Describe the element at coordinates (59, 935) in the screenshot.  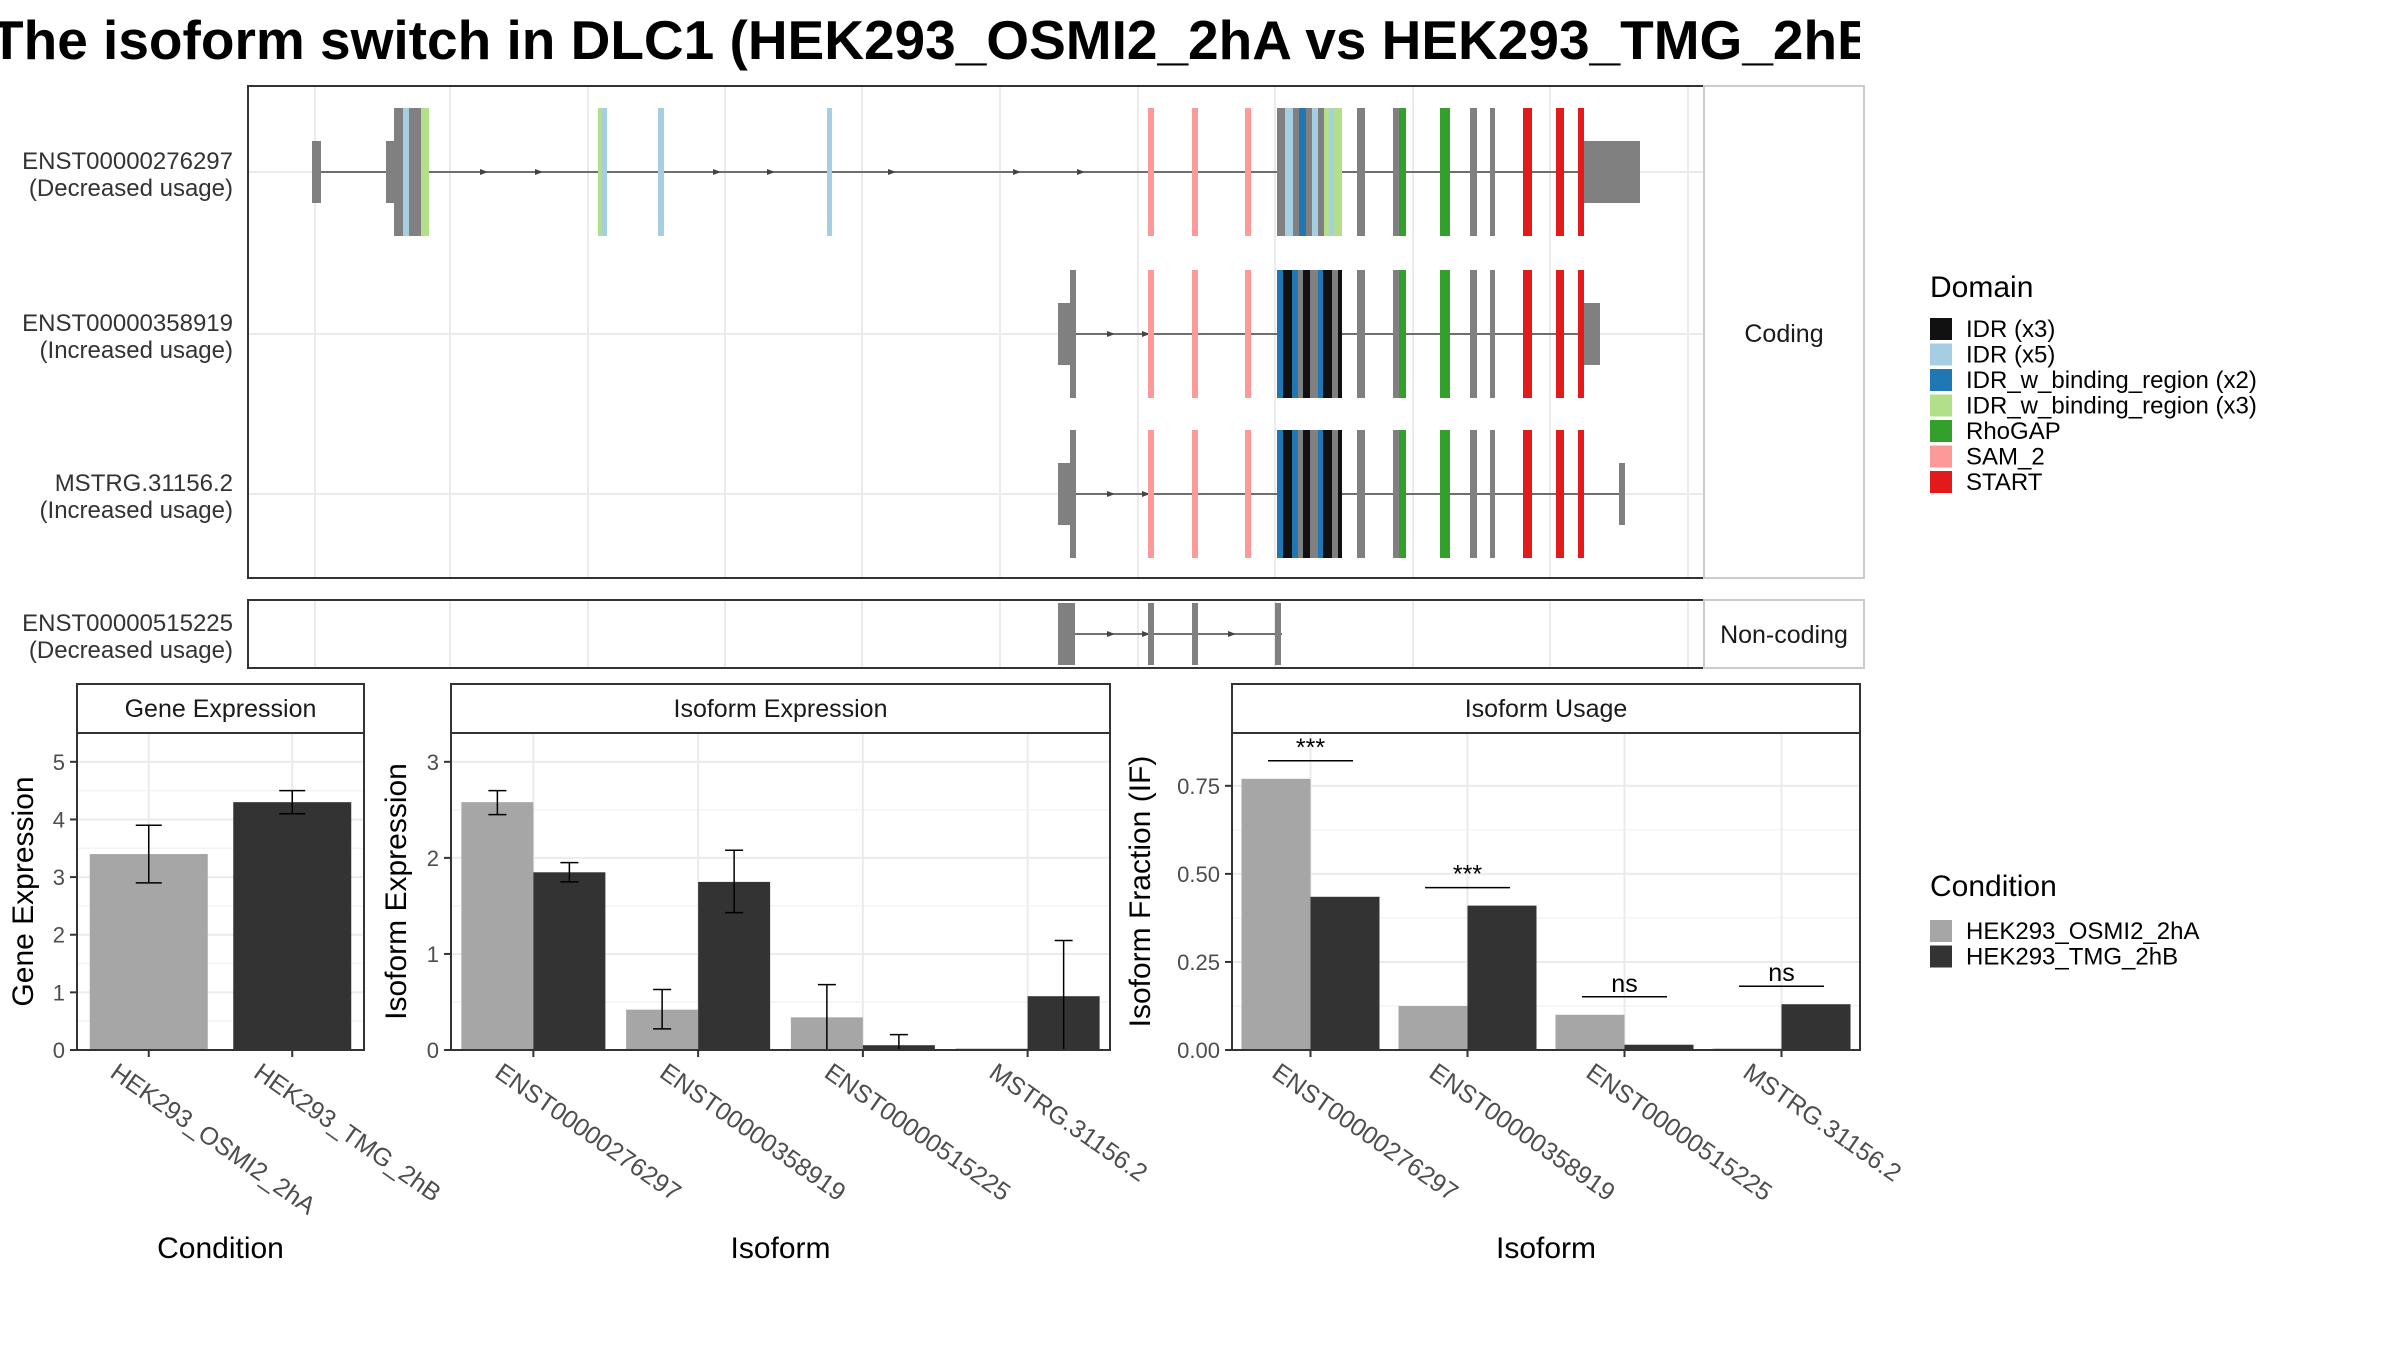
I see `y-tick-label: 2` at that location.